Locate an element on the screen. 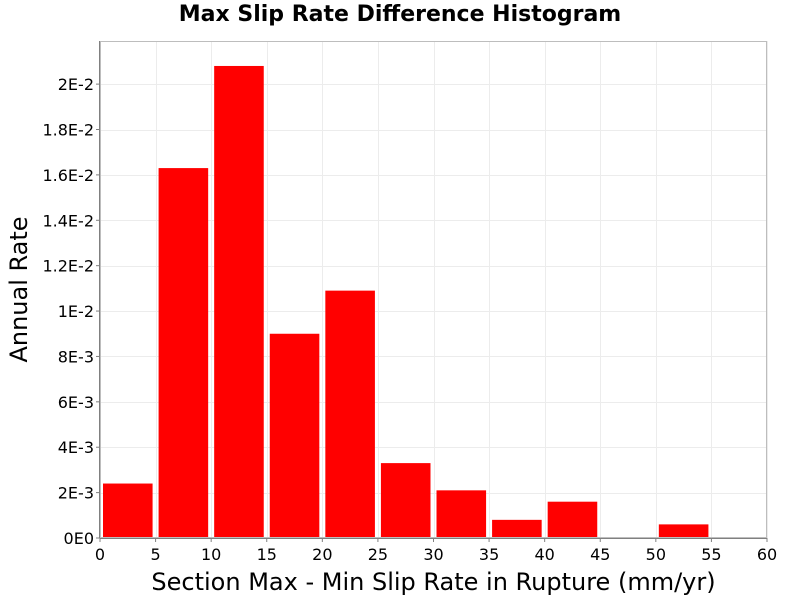  y-tick-label: 6E-3 is located at coordinates (76, 402).